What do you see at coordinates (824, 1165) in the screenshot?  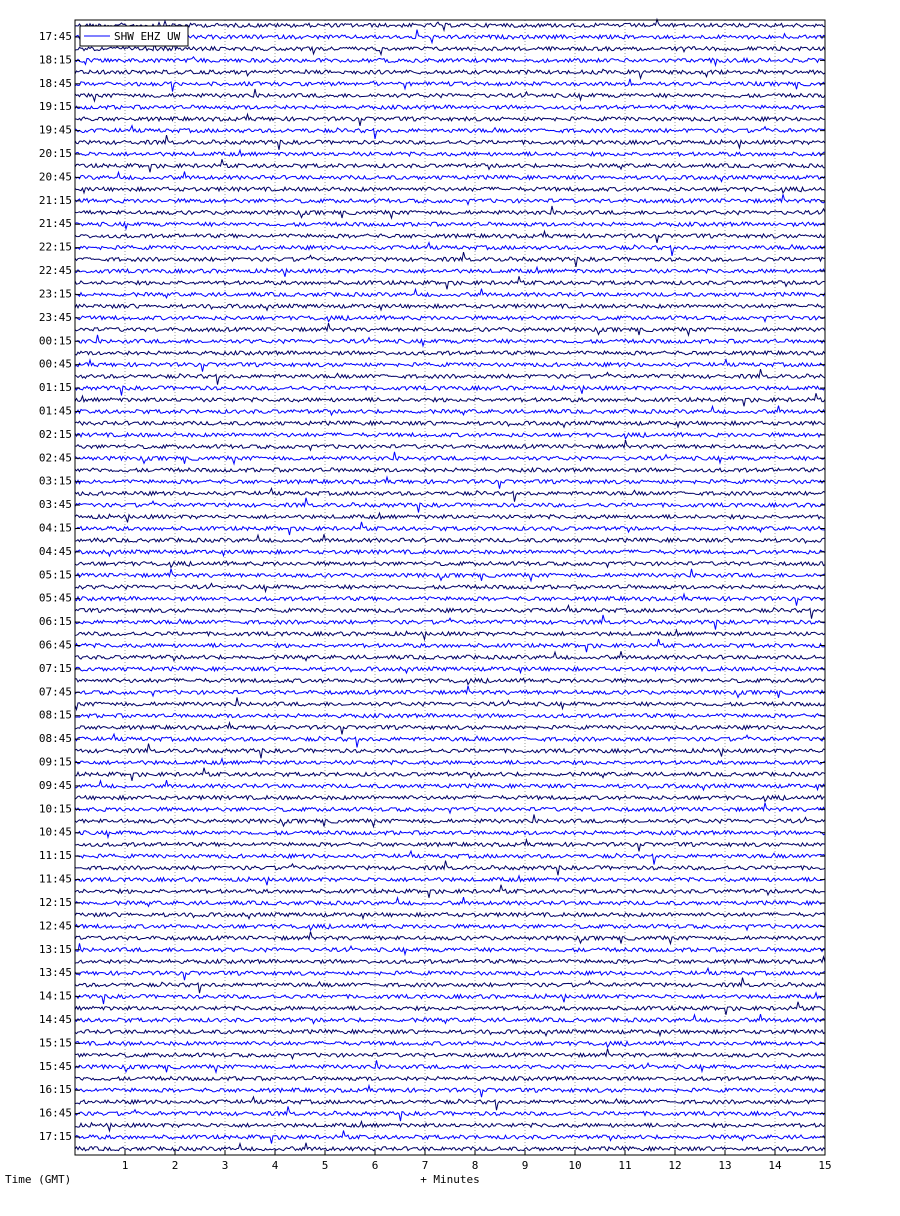 I see `x-tick-label: 15` at bounding box center [824, 1165].